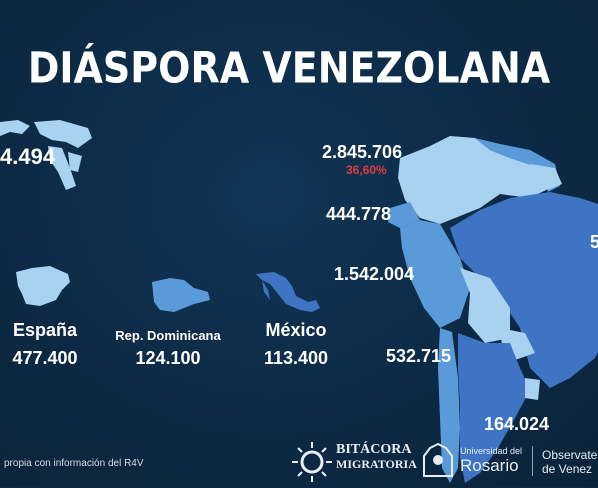 Image resolution: width=598 pixels, height=488 pixels. Describe the element at coordinates (376, 464) in the screenshot. I see `bitacora-logo-line2: MIGRATORIA` at that location.